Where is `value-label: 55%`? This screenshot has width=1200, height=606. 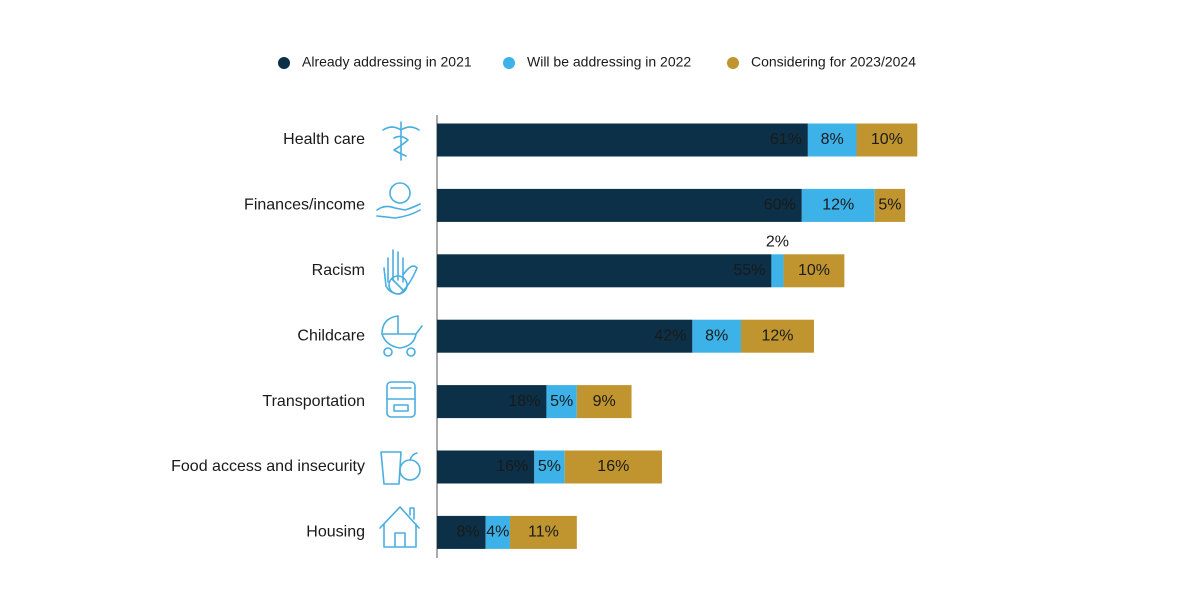 value-label: 55% is located at coordinates (749, 270).